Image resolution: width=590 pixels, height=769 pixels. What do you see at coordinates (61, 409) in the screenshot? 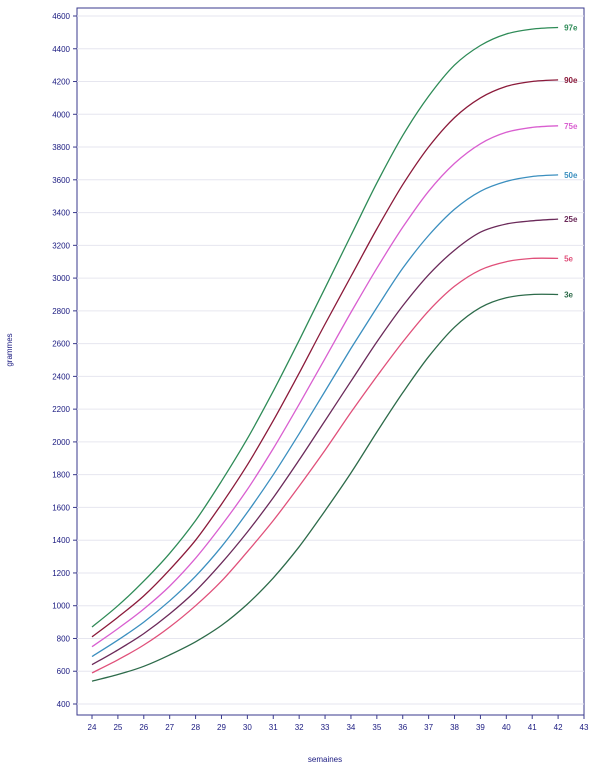
I see `y-tick-label: 2200` at bounding box center [61, 409].